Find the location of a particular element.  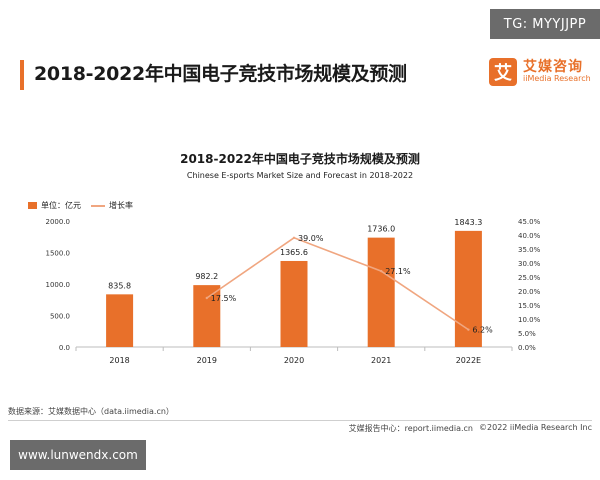

footer-source: 数据来源：艾媒数据中心（data.iimedia.cn） is located at coordinates (91, 411).